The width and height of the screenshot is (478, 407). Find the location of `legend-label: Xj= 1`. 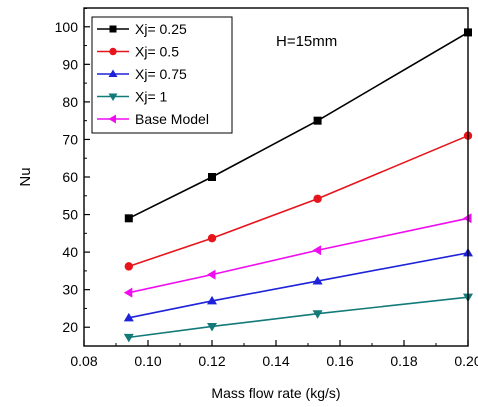

legend-label: Xj= 1 is located at coordinates (151, 97).